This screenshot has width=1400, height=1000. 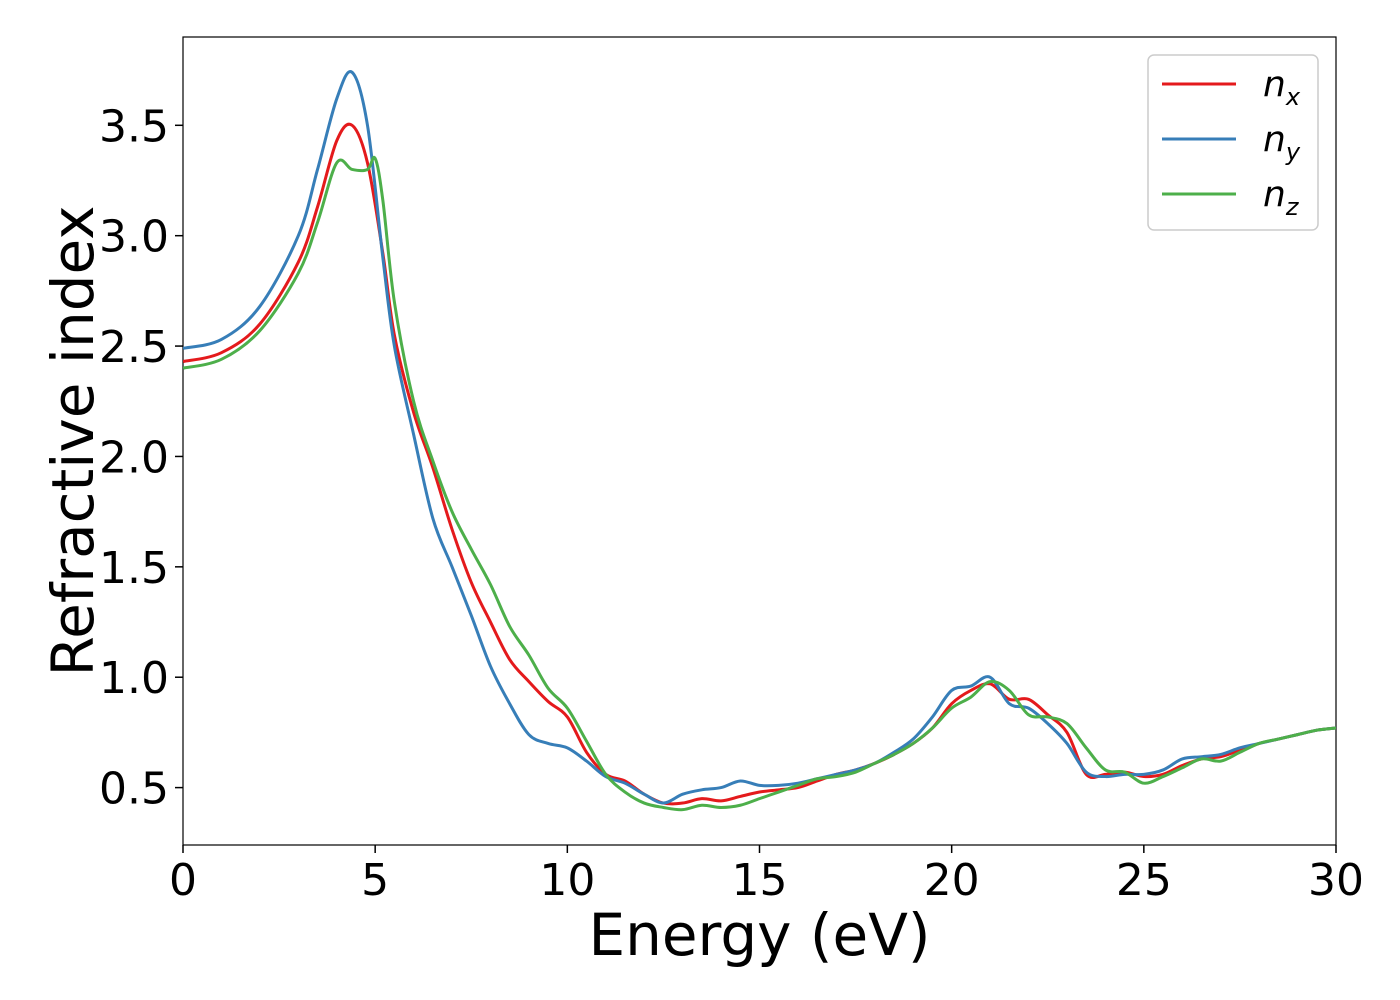 What do you see at coordinates (134, 126) in the screenshot?
I see `y-tick-label: 3.5` at bounding box center [134, 126].